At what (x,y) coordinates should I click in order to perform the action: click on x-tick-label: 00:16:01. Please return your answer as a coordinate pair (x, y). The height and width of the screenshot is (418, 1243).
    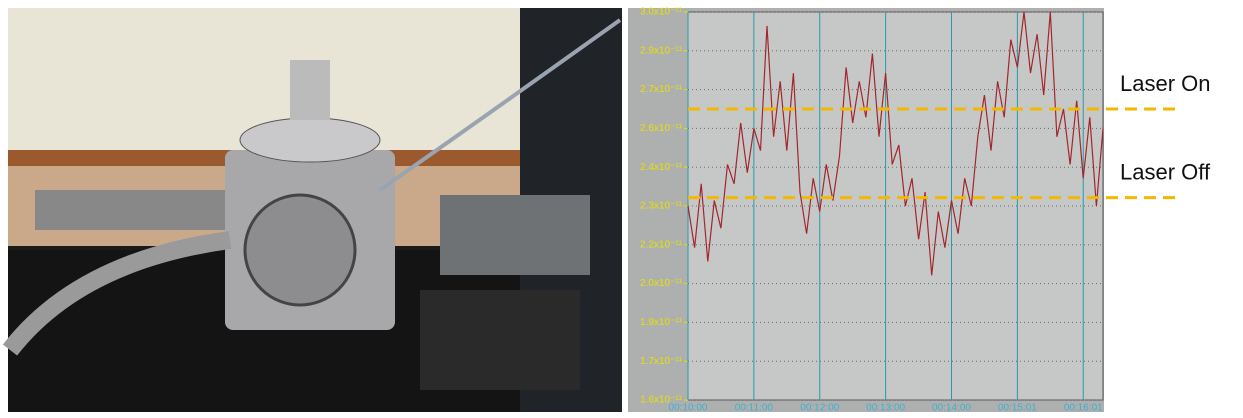
    Looking at the image, I should click on (1083, 408).